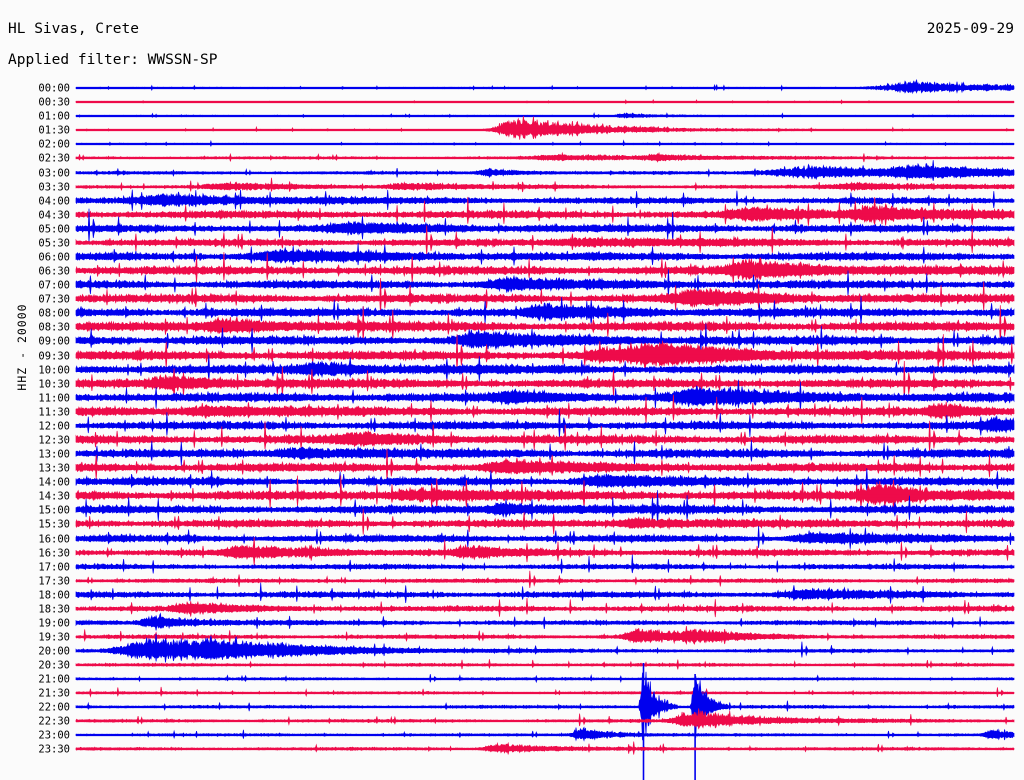 This screenshot has width=1024, height=780. What do you see at coordinates (54, 469) in the screenshot?
I see `time-tick-label: 13:30` at bounding box center [54, 469].